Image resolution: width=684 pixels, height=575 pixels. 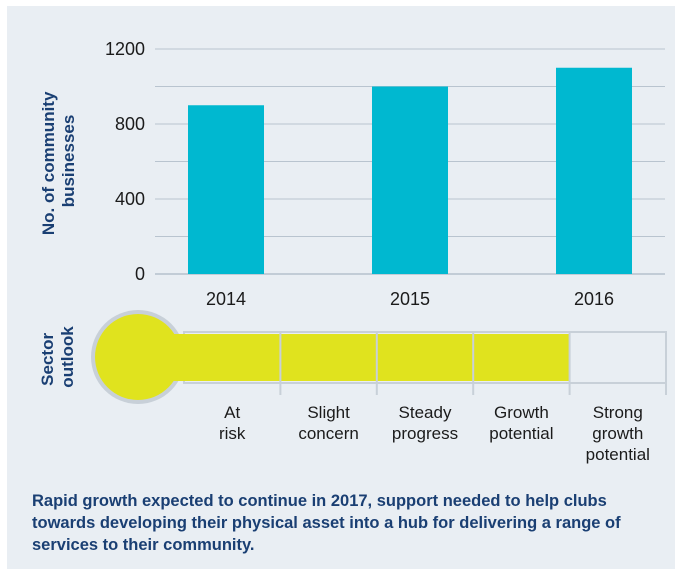 What do you see at coordinates (360, 357) in the screenshot?
I see `gauge-fill` at bounding box center [360, 357].